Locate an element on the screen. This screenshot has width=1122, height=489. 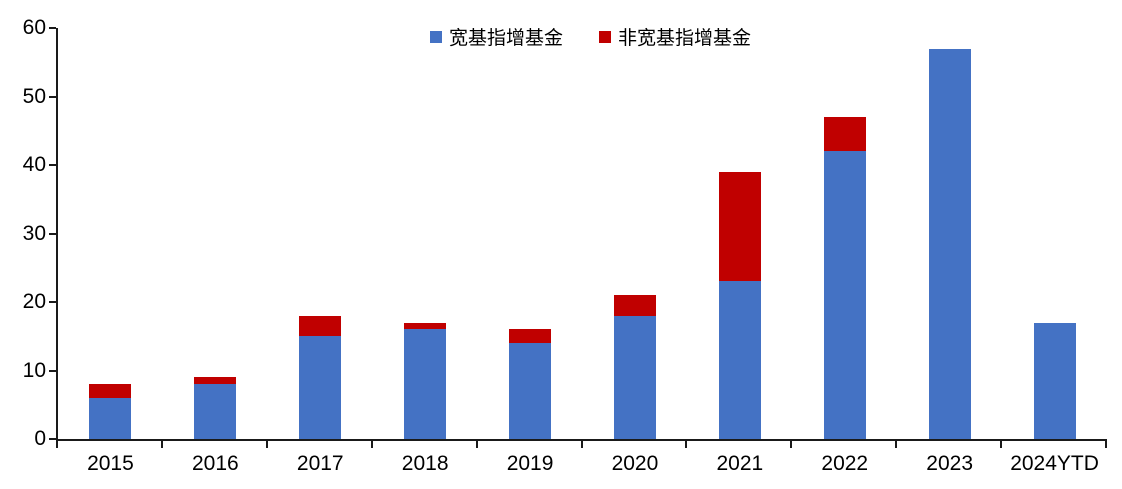
y-axis-tick-label: 0 is located at coordinates (40, 438).